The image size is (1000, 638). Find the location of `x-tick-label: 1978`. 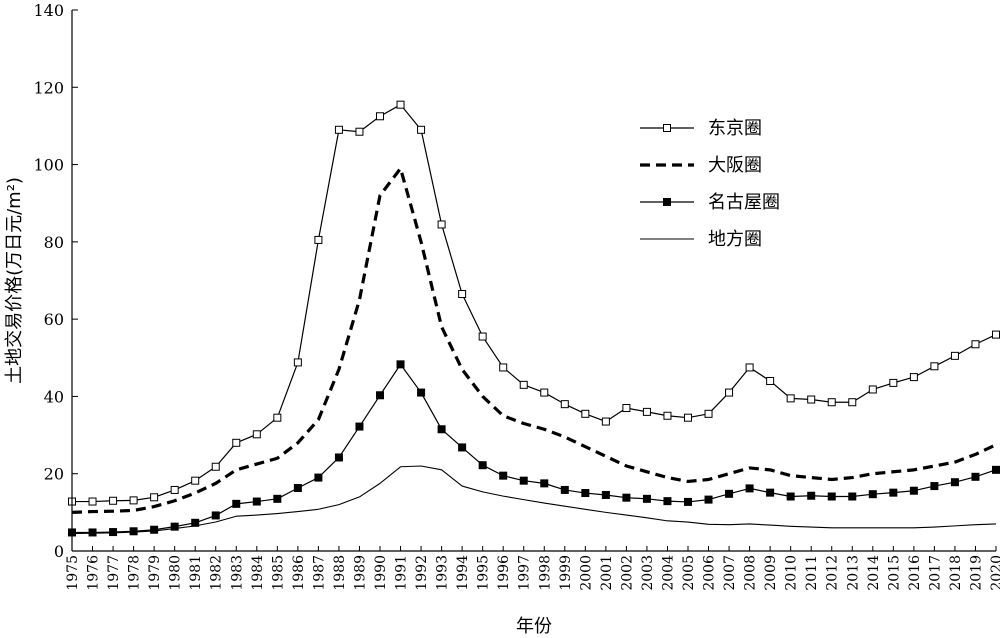

x-tick-label: 1978 is located at coordinates (135, 573).